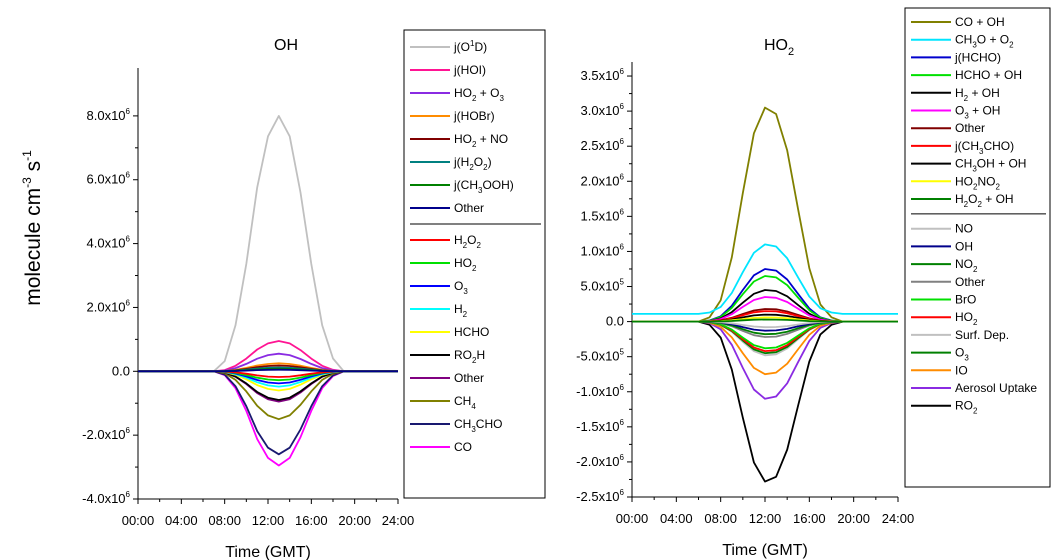  I want to click on legend-label: j(HCHO), so click(977, 57).